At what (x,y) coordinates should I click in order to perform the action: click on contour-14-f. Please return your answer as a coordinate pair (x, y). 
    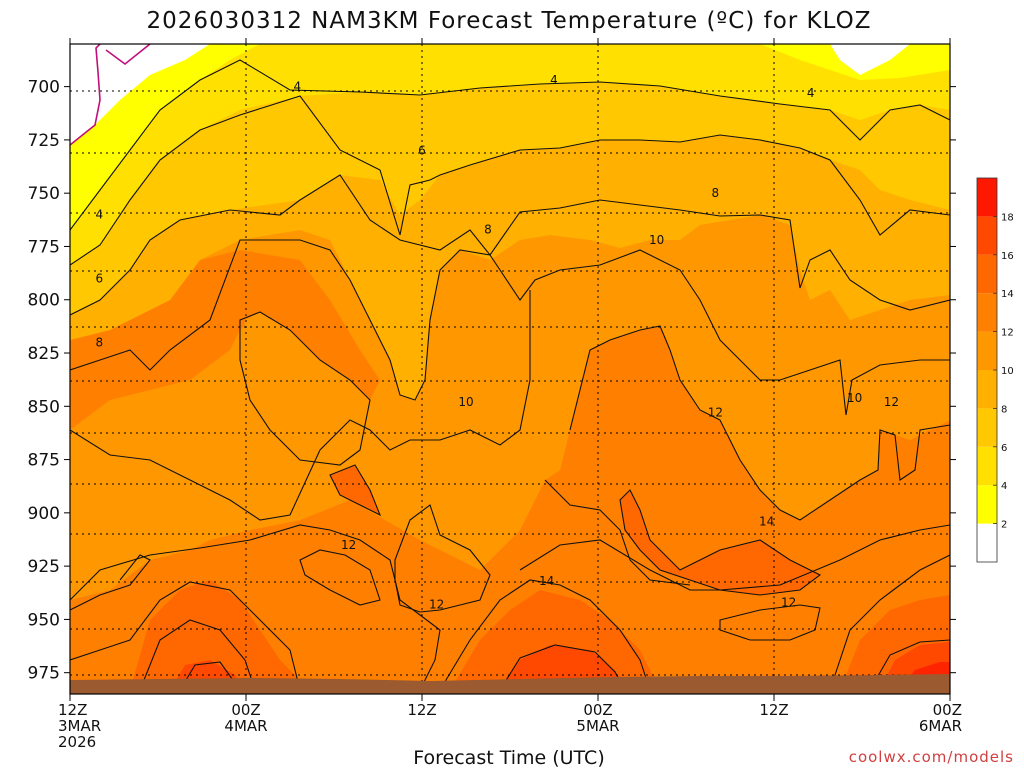
    Looking at the image, I should click on (355, 490).